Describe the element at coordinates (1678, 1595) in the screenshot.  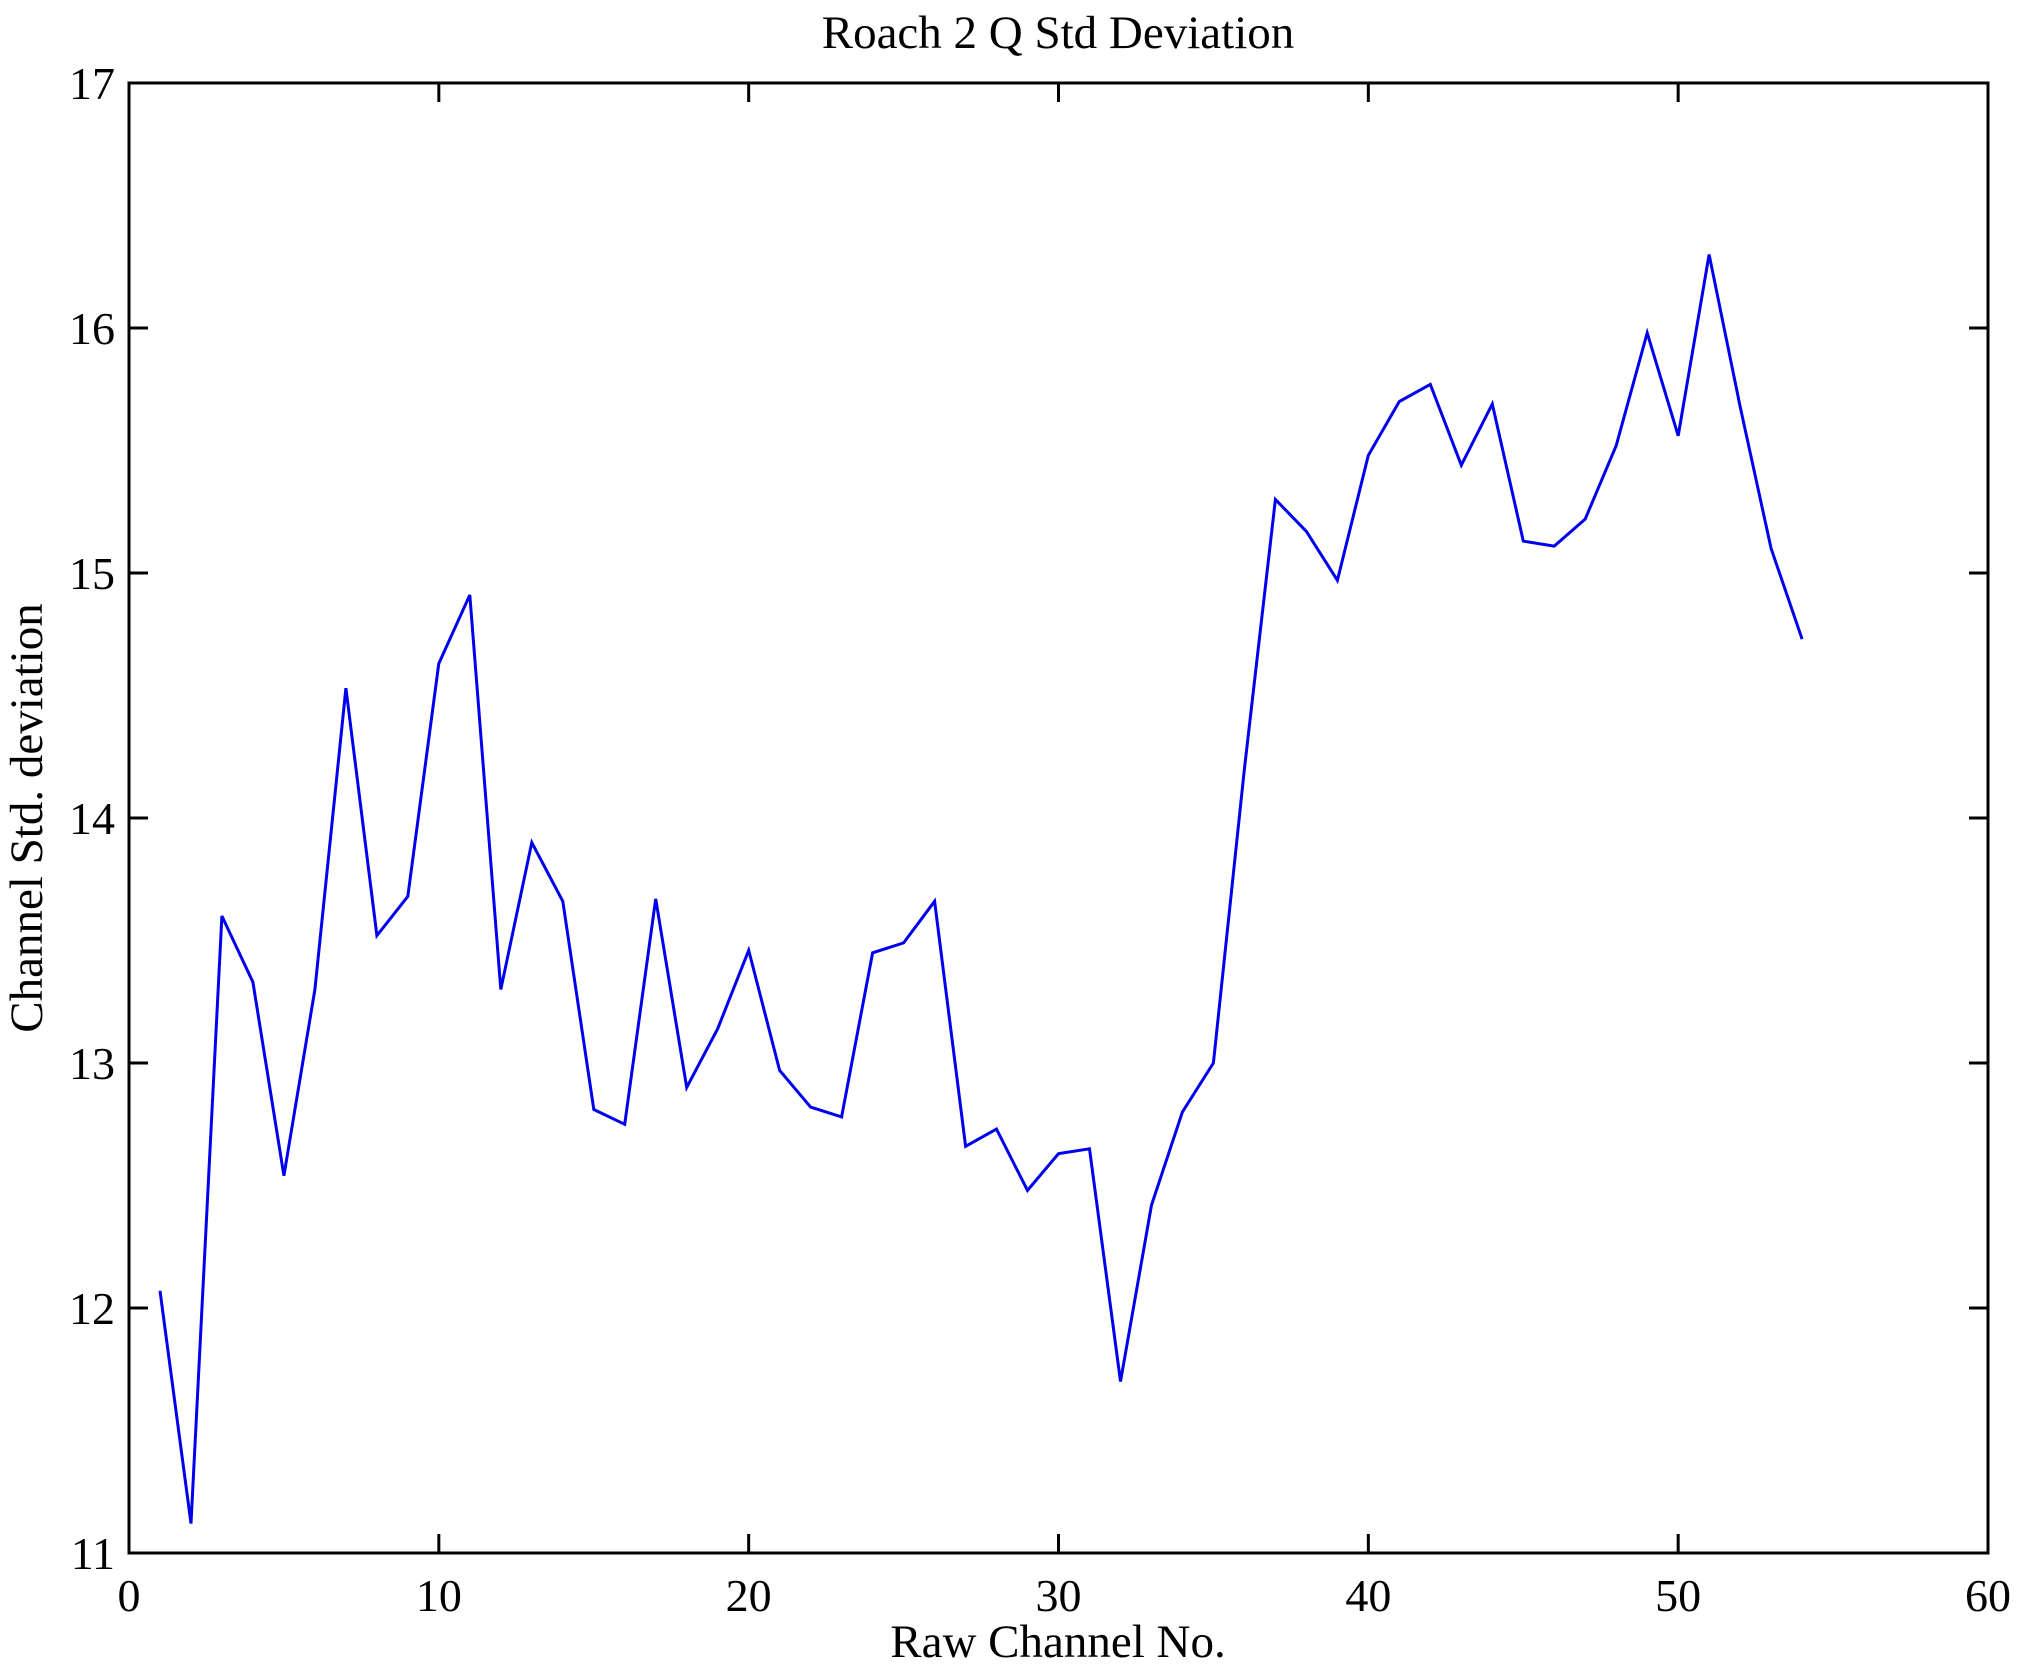
I see `x-tick-label: 50` at that location.